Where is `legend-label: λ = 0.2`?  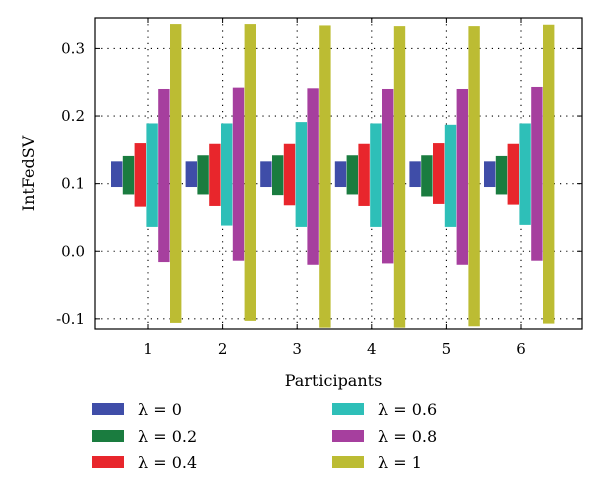 legend-label: λ = 0.2 is located at coordinates (168, 436).